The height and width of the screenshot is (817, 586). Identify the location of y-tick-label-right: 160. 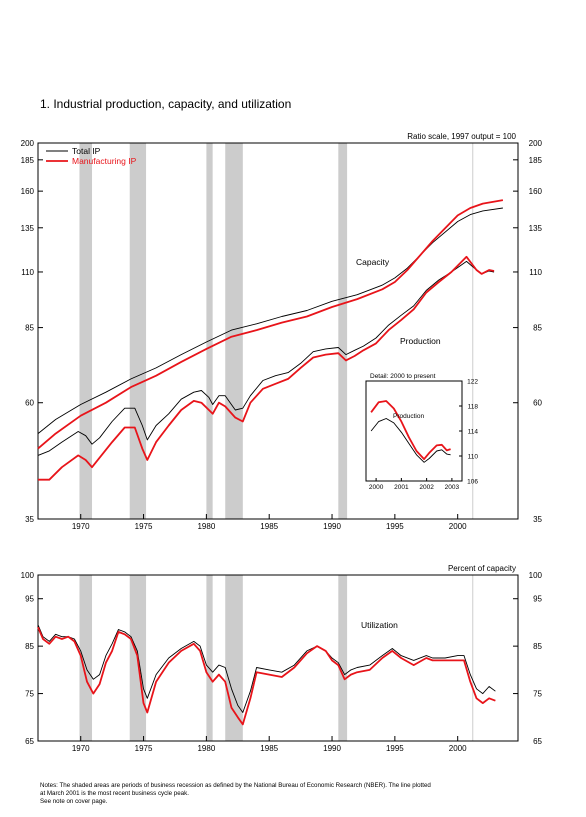
(536, 191).